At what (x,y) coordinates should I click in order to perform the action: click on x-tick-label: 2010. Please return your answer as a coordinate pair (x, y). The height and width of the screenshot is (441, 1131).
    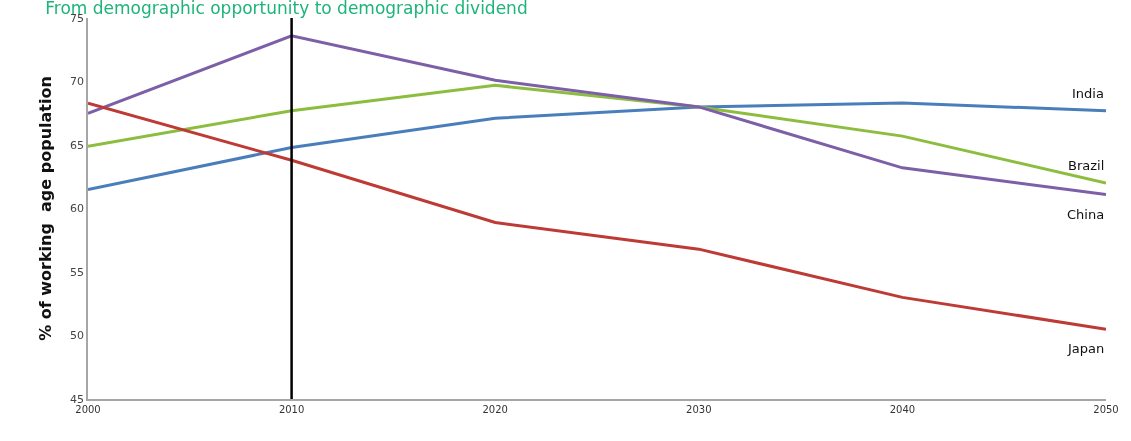
    Looking at the image, I should click on (291, 409).